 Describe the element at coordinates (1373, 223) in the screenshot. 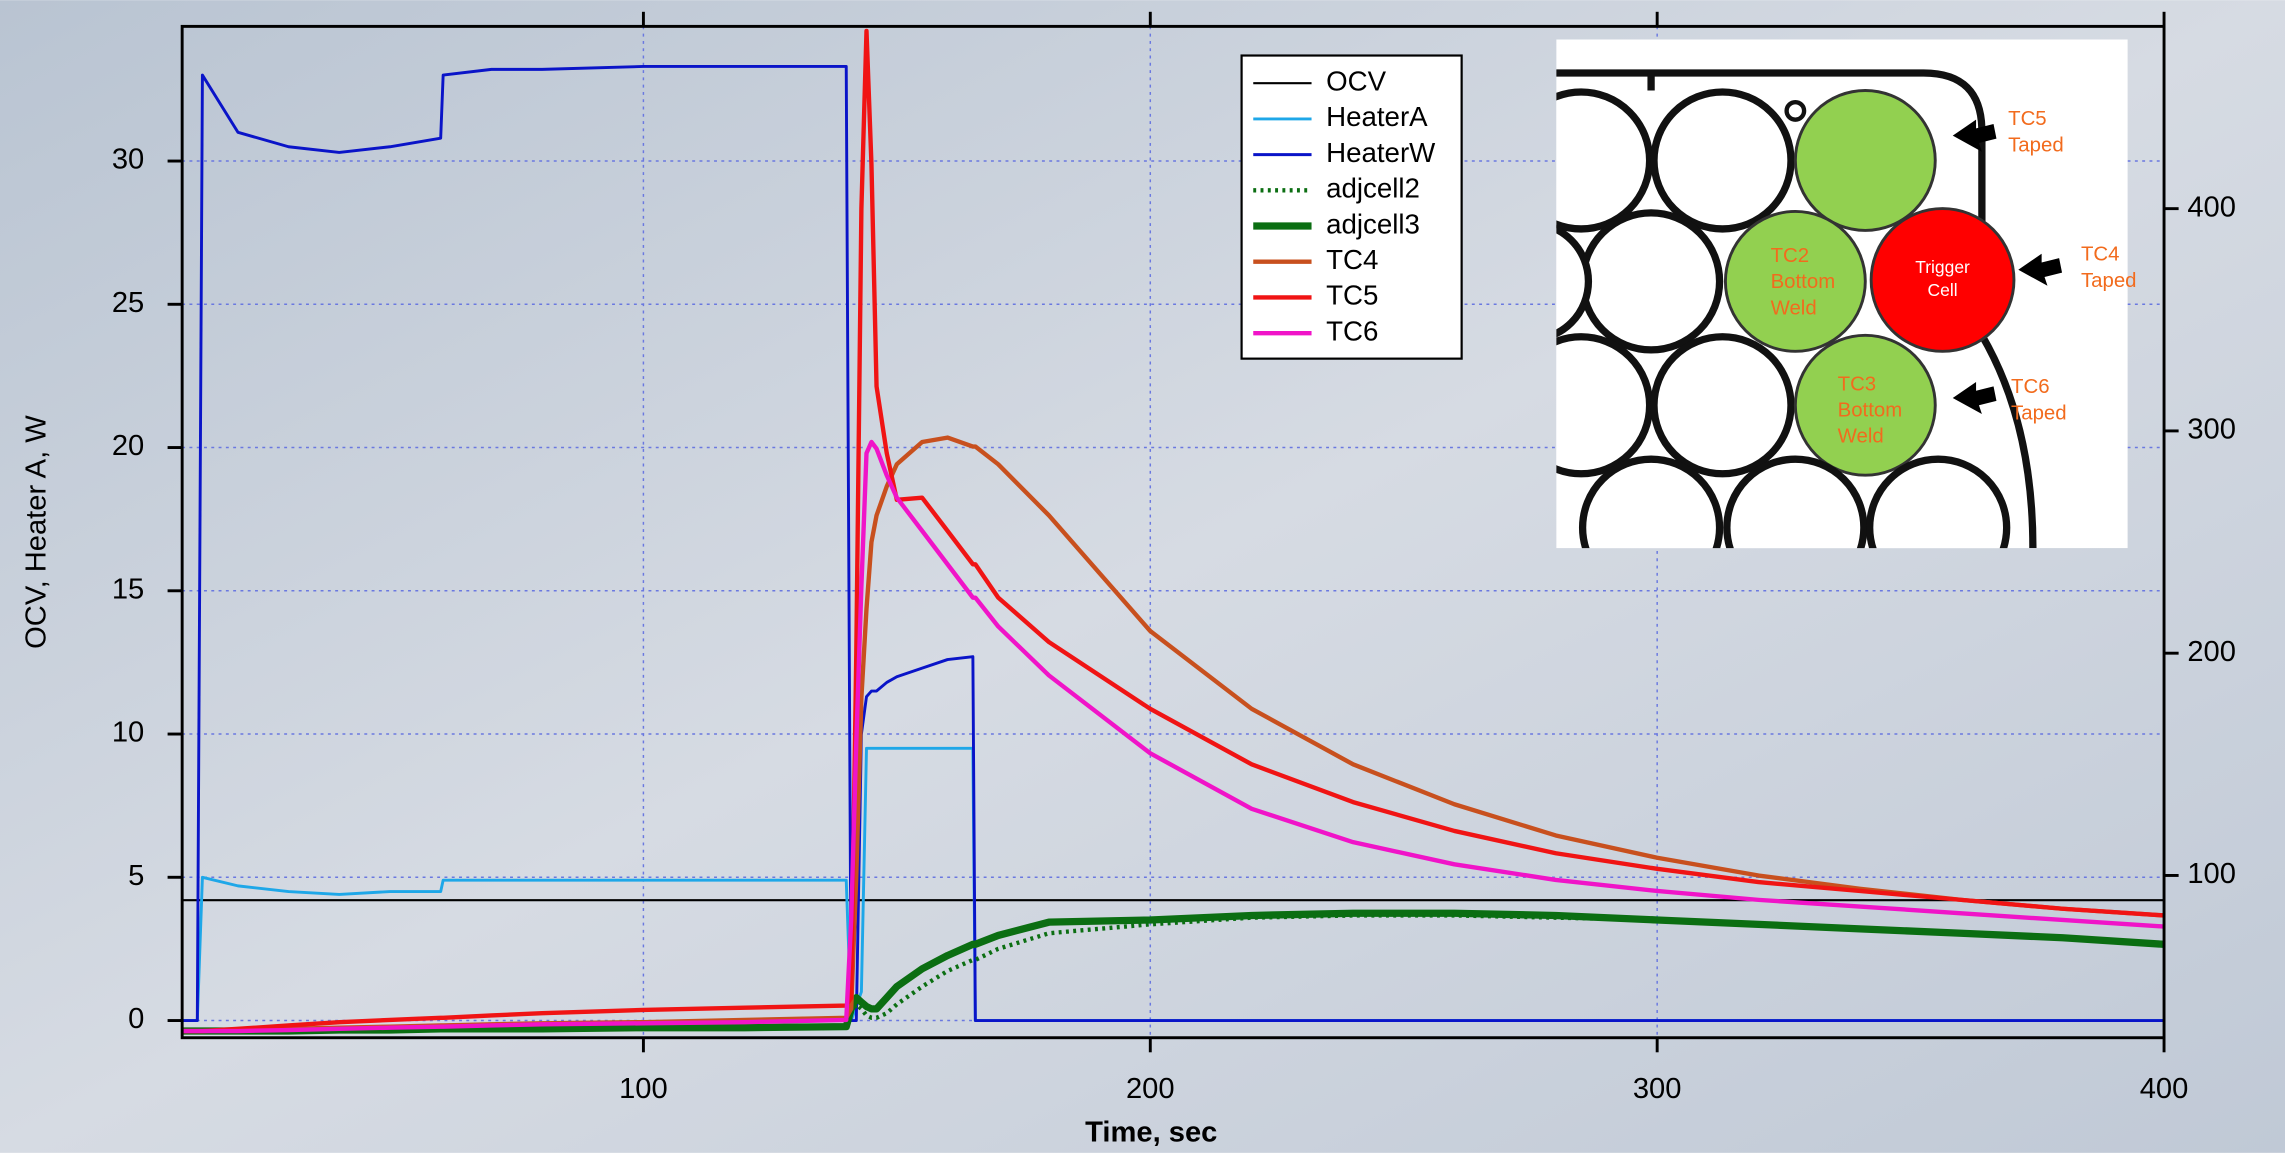

I see `legend-label: adjcell3` at that location.